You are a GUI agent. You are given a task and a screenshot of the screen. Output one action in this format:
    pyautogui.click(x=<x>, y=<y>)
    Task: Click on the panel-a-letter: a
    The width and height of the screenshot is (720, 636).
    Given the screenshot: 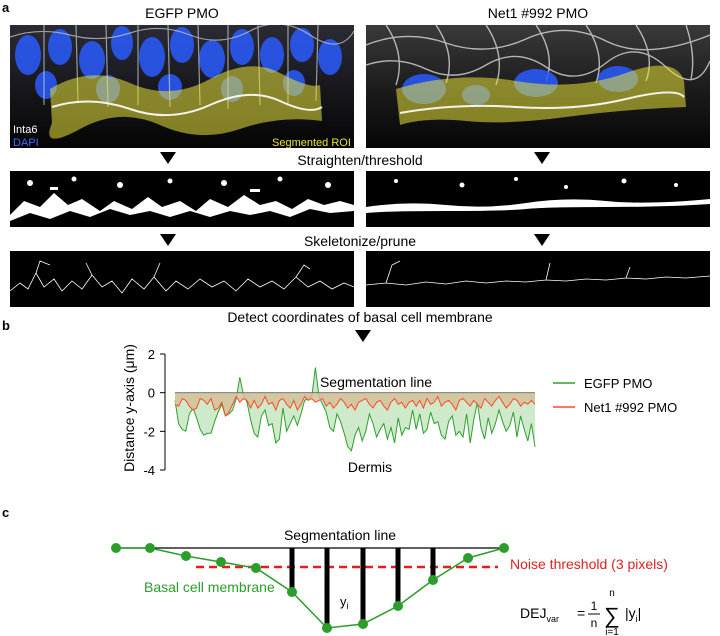 What is the action you would take?
    pyautogui.click(x=6, y=7)
    